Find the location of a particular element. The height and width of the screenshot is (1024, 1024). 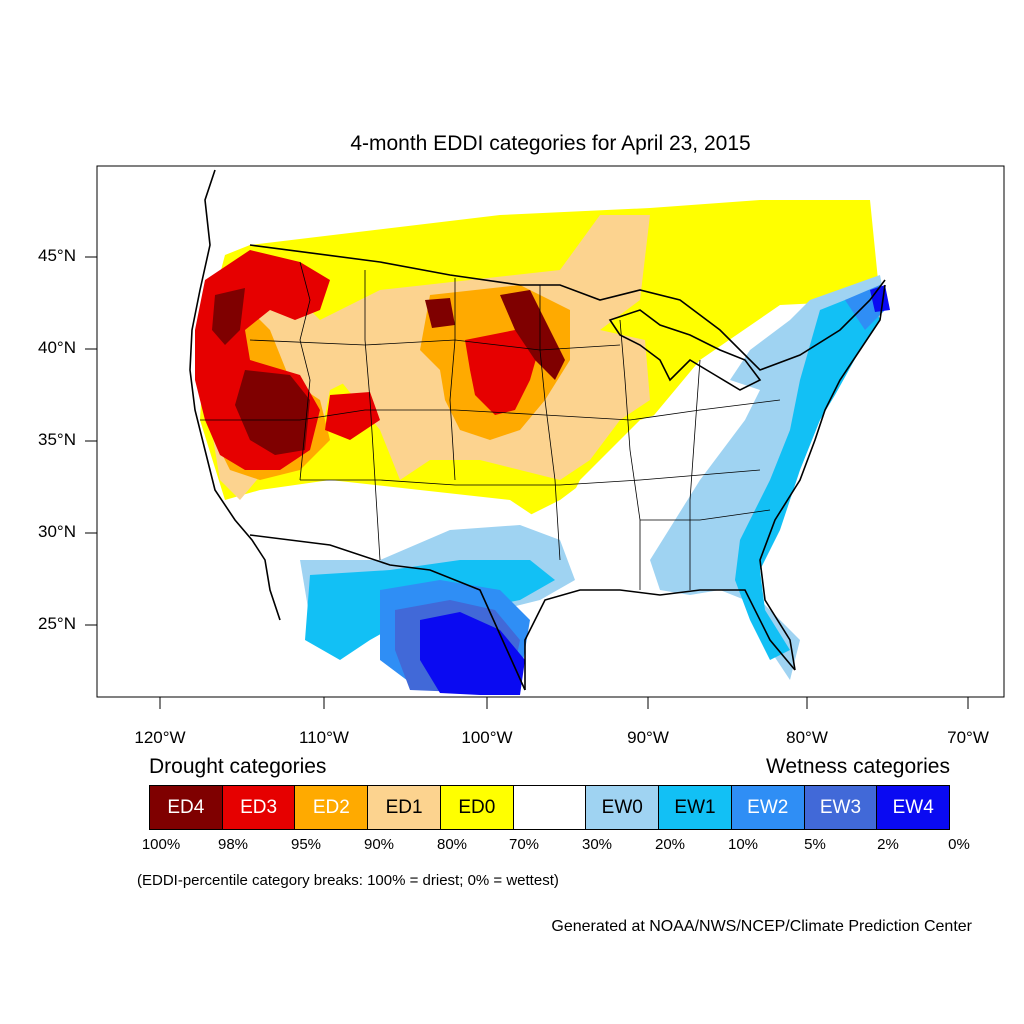

pct-label: 30% is located at coordinates (597, 844).